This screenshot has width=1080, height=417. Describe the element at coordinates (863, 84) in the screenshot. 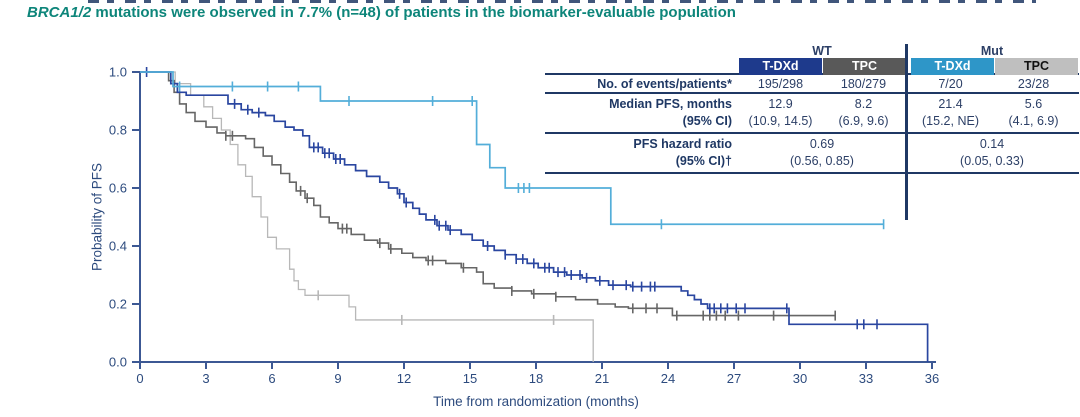

I see `events-tpc-wt: 180/279` at that location.